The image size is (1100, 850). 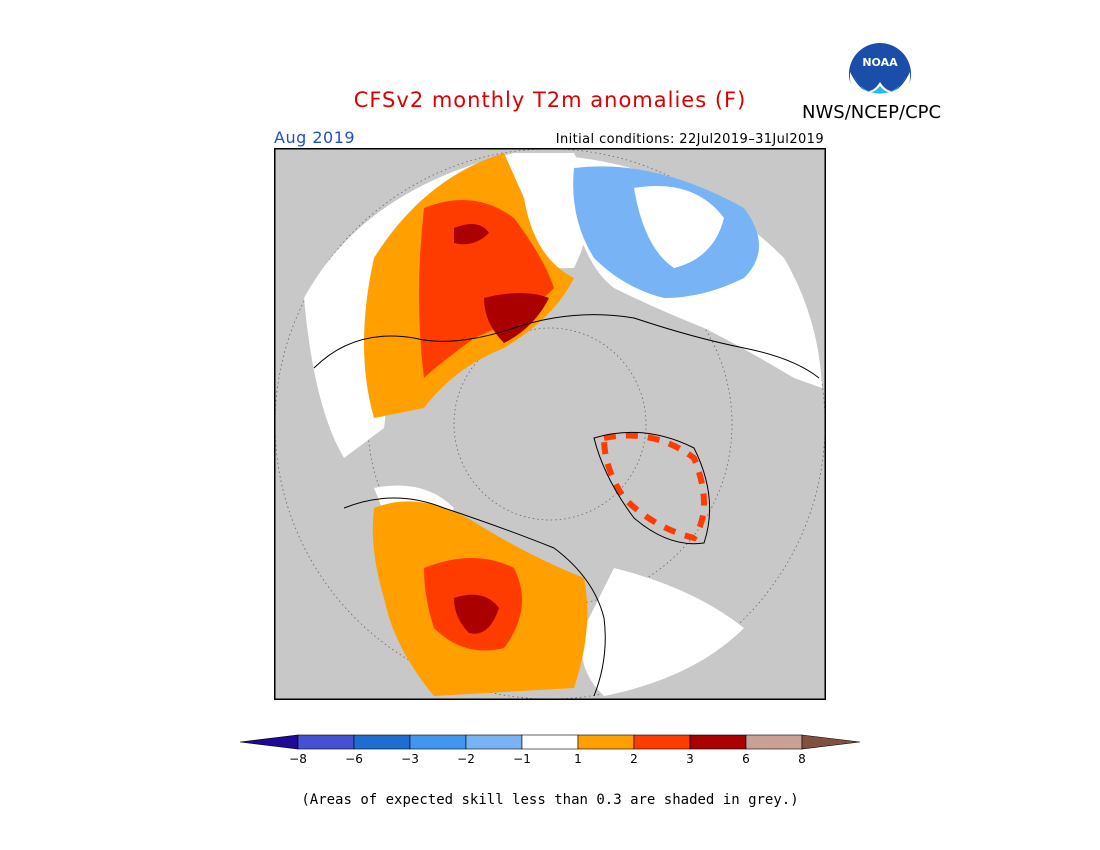 I want to click on above-normal-region-greenland, so click(x=653, y=487).